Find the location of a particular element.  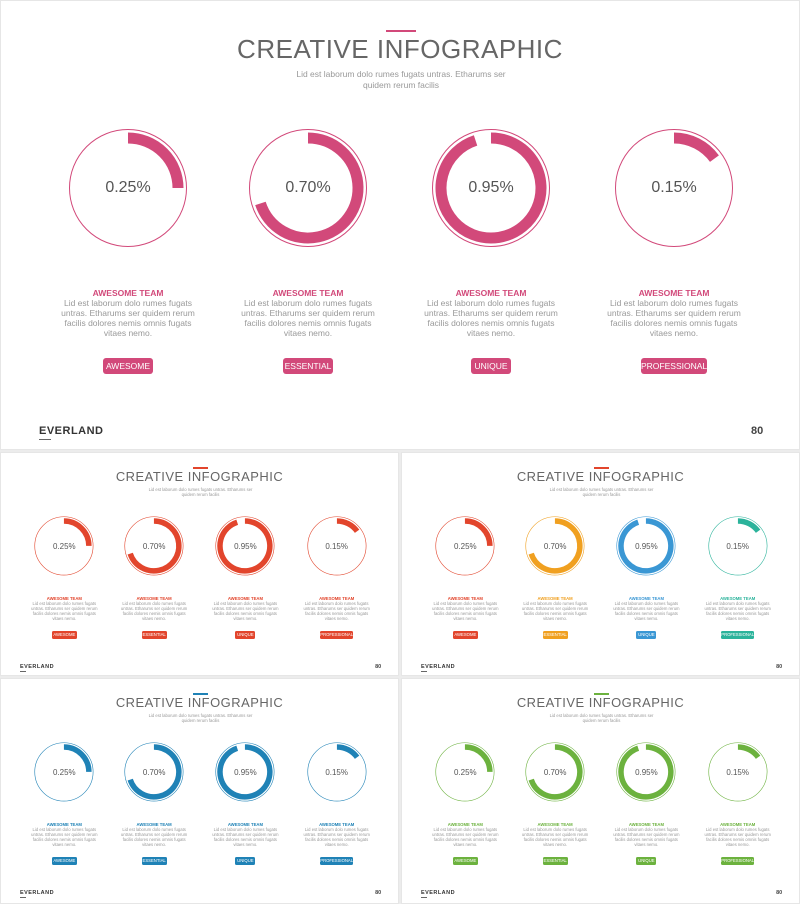

progress-ring: 0.25% is located at coordinates (64, 546).